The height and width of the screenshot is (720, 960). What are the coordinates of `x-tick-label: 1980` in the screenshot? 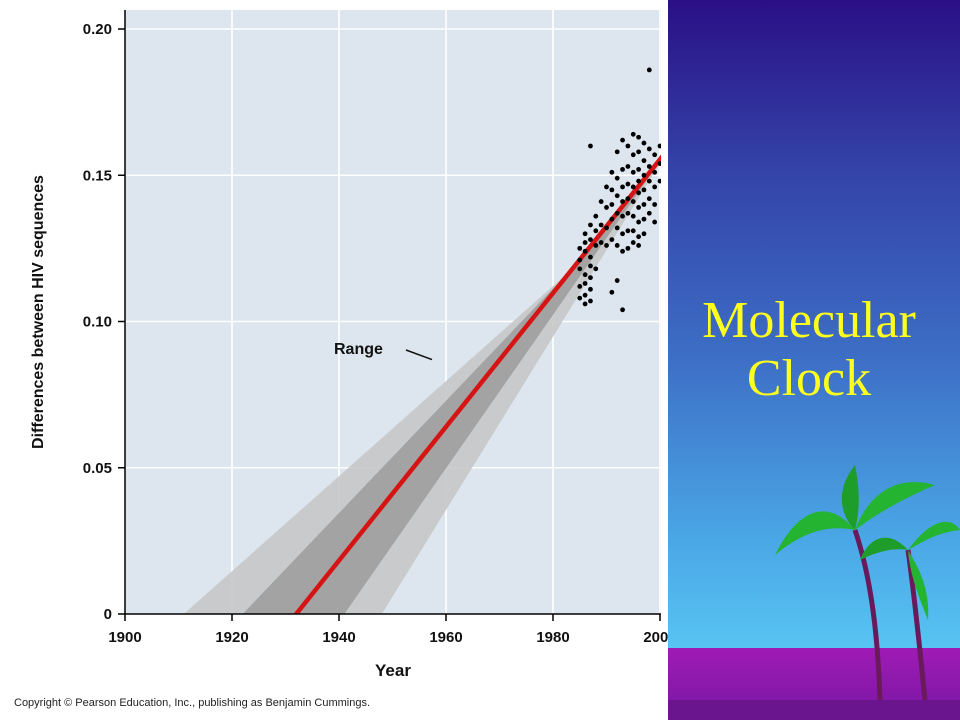 It's located at (552, 637).